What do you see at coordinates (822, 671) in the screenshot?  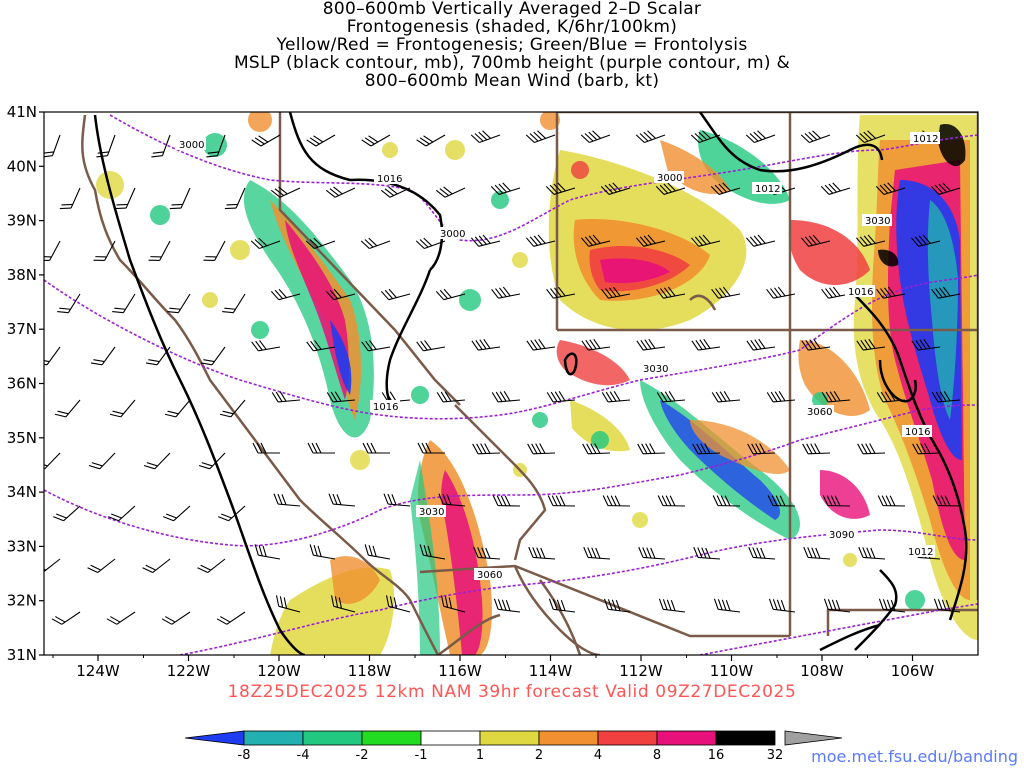 I see `lon-label: 108W` at bounding box center [822, 671].